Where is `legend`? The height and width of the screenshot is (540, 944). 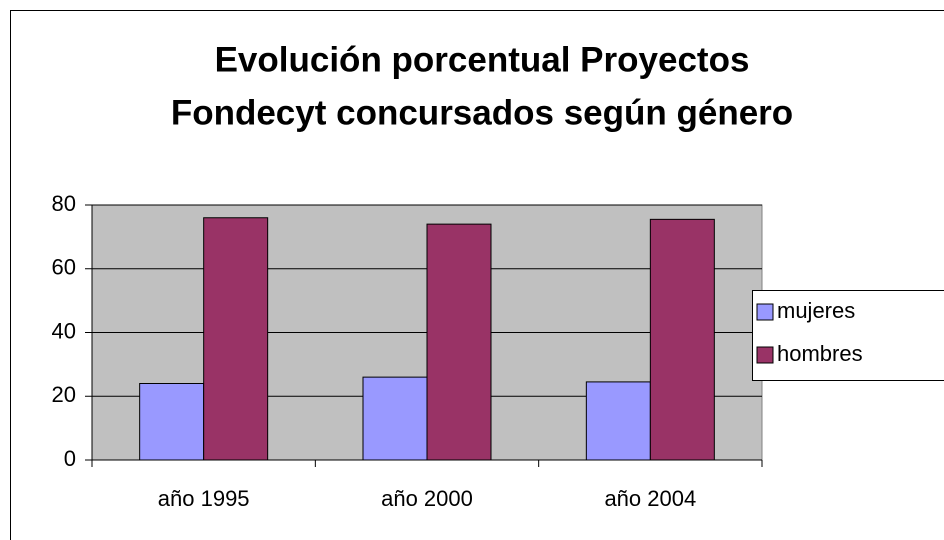
legend is located at coordinates (848, 335).